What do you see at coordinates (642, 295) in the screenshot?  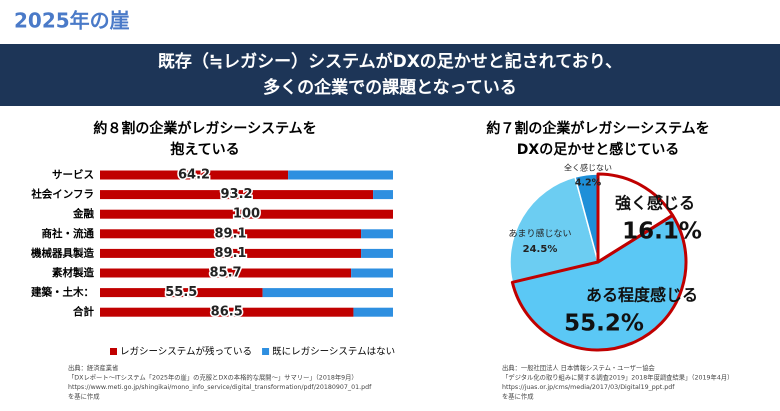 I see `slice-name: ある程度感じる` at bounding box center [642, 295].